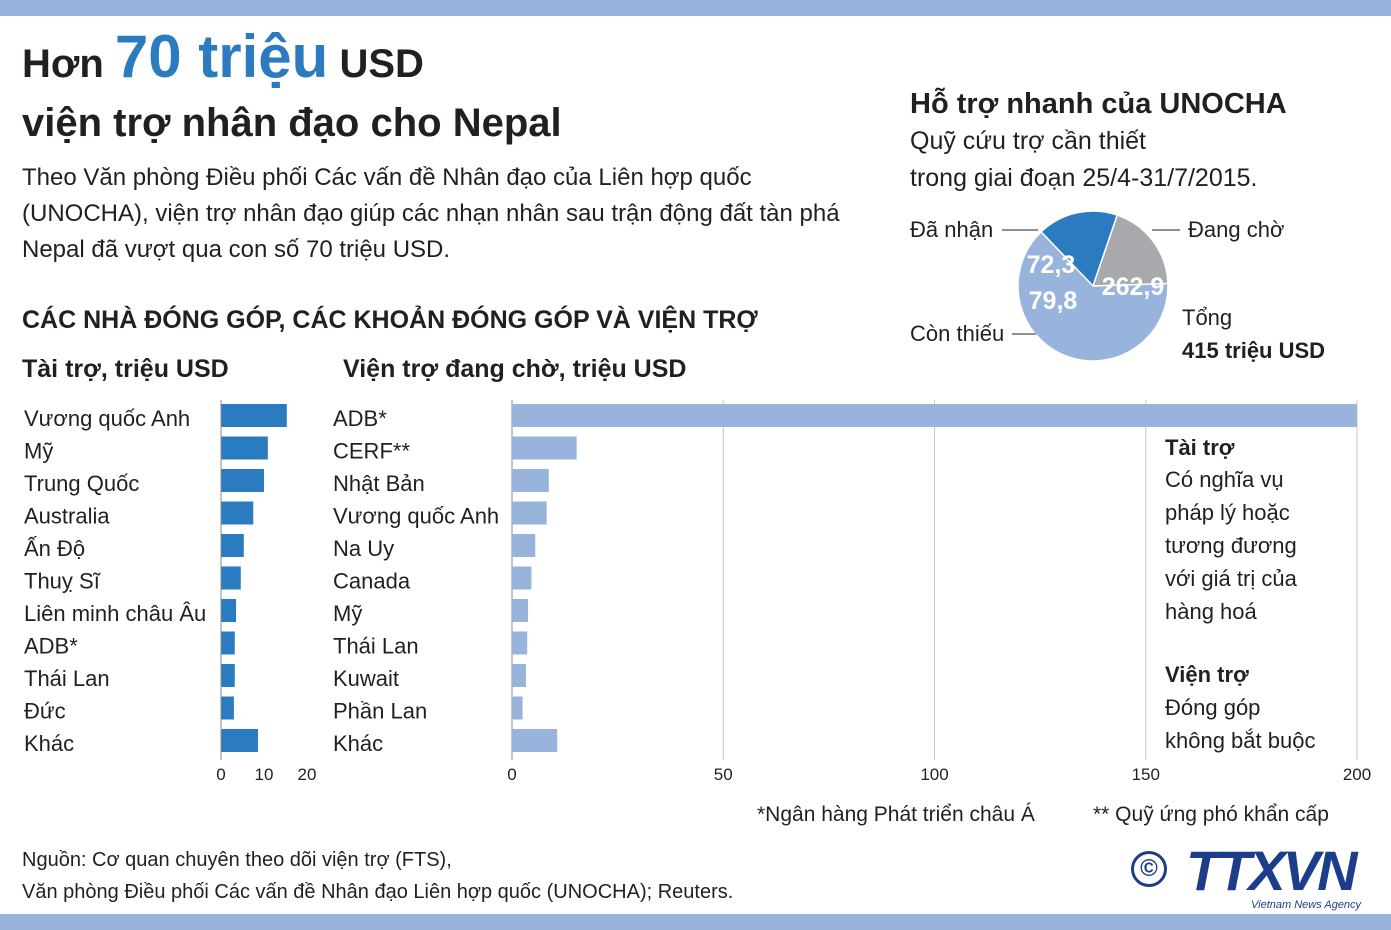  What do you see at coordinates (67, 678) in the screenshot?
I see `funding-category-label: Thái Lan` at bounding box center [67, 678].